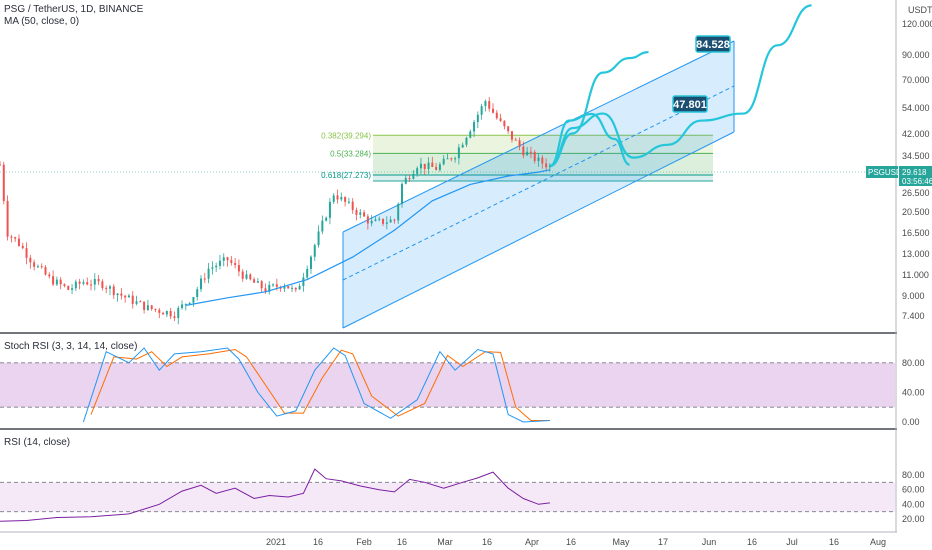 The height and width of the screenshot is (550, 932). What do you see at coordinates (913, 363) in the screenshot?
I see `stoch-tick-label: 80.00` at bounding box center [913, 363].